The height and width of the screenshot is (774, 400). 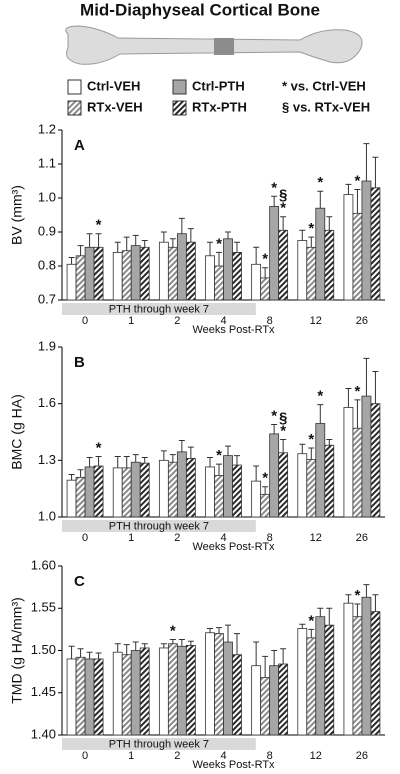 What do you see at coordinates (17, 431) in the screenshot?
I see `y-axis-label: BMC (g HA)` at bounding box center [17, 431].